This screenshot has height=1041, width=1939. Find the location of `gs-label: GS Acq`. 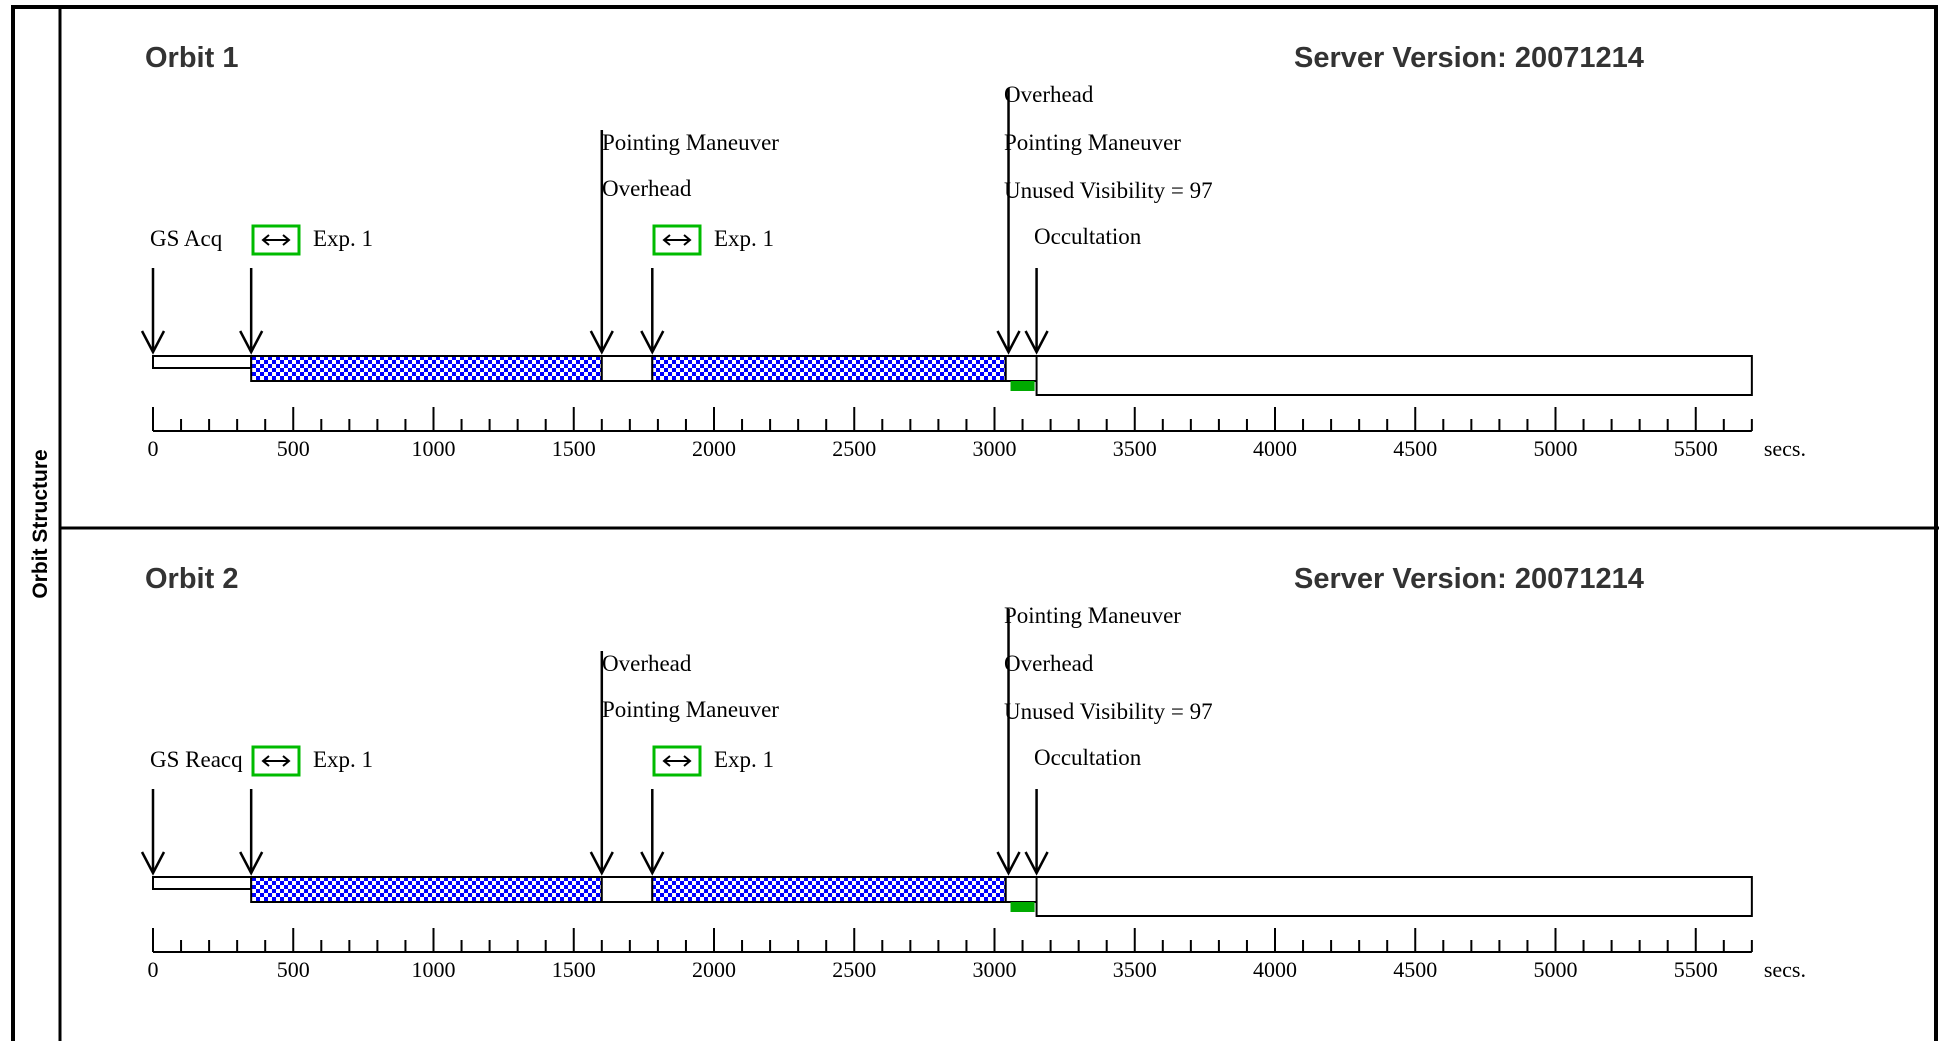

gs-label: GS Acq is located at coordinates (186, 238).